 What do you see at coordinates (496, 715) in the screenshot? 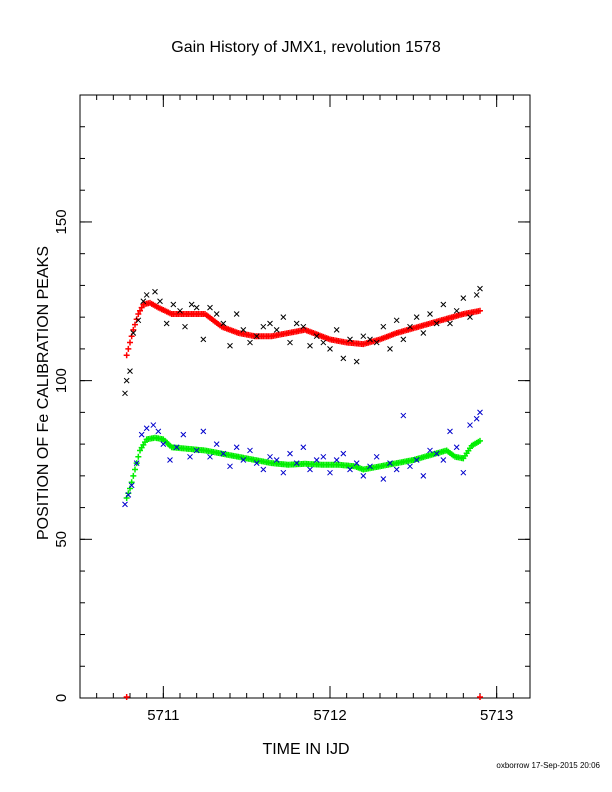
I see `x-tick-label: 5713` at bounding box center [496, 715].